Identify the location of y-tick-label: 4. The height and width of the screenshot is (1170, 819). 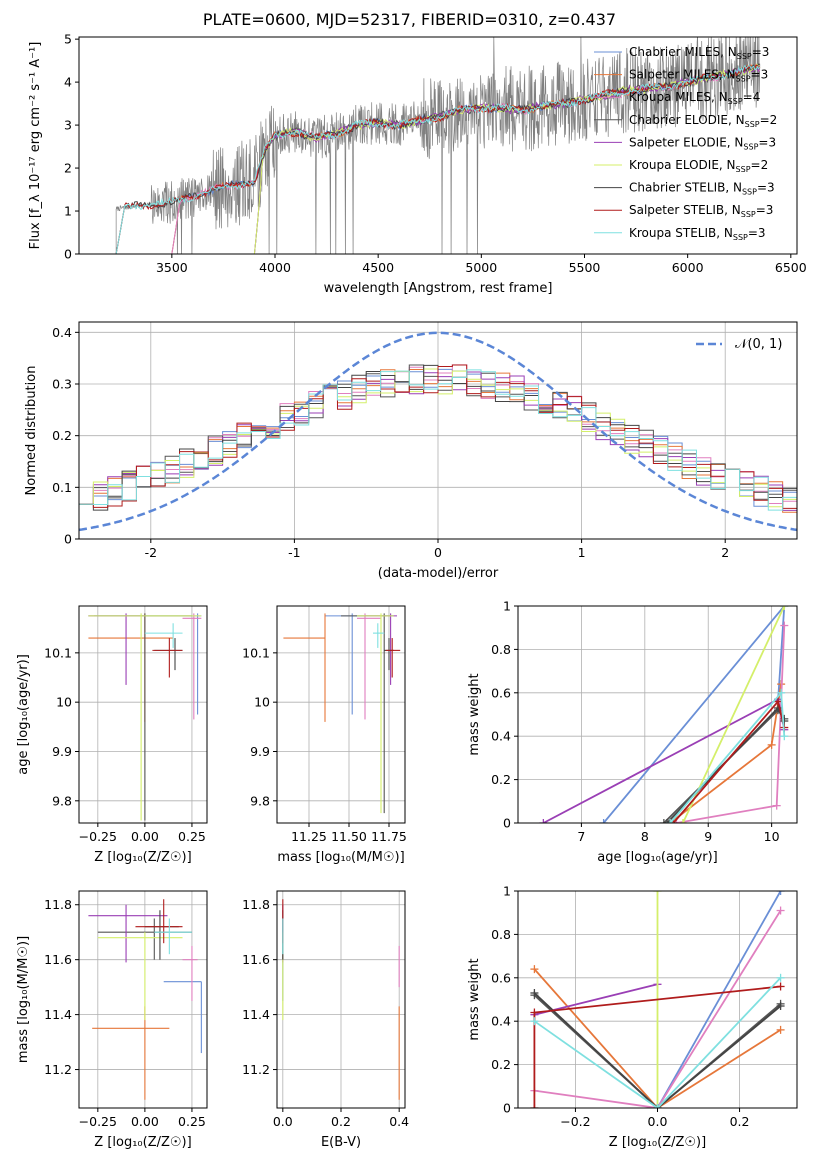
(68, 82).